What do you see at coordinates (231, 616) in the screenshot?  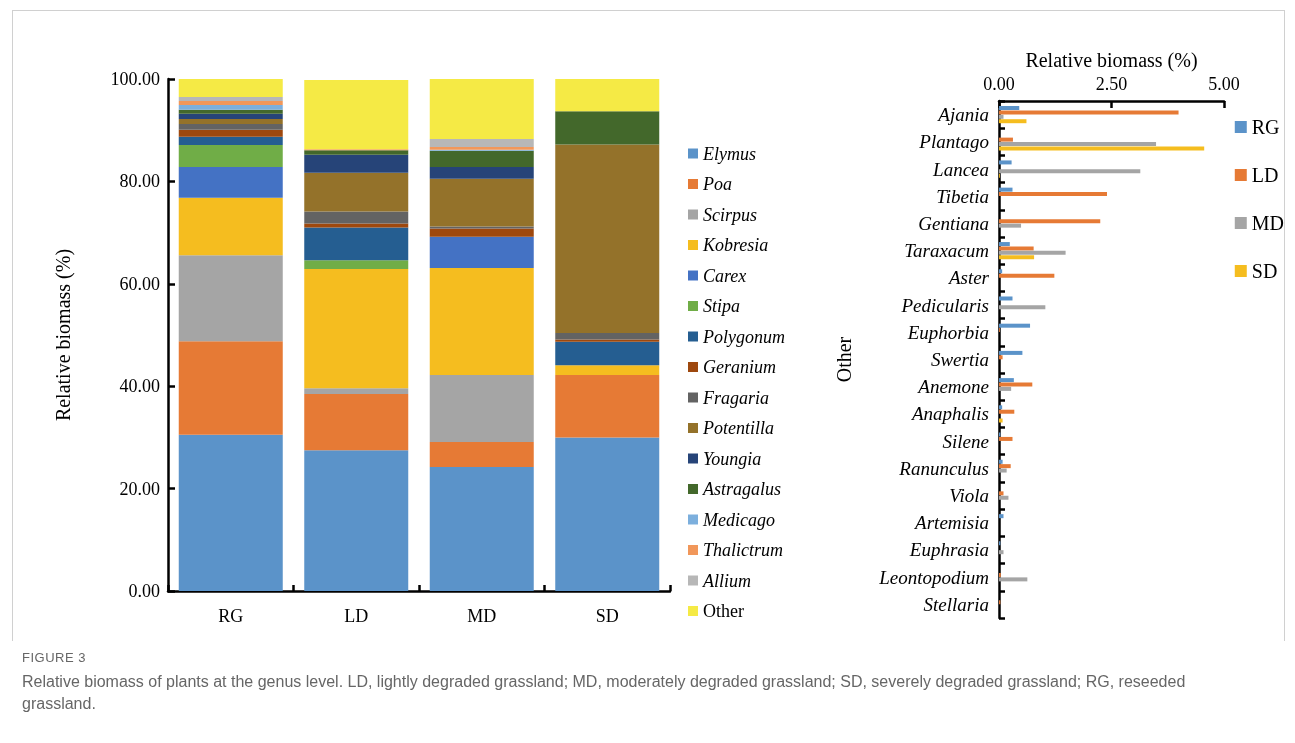 I see `x-tick-label: RG` at bounding box center [231, 616].